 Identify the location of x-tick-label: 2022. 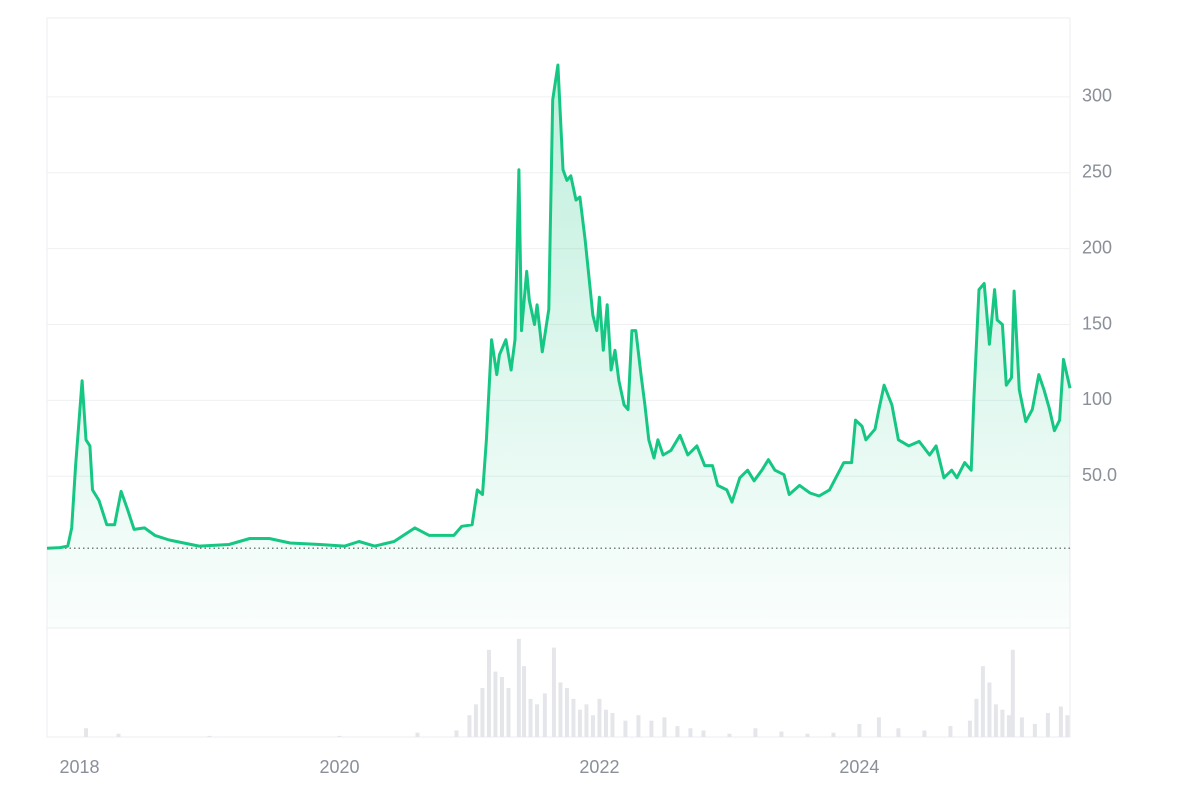
(599, 767).